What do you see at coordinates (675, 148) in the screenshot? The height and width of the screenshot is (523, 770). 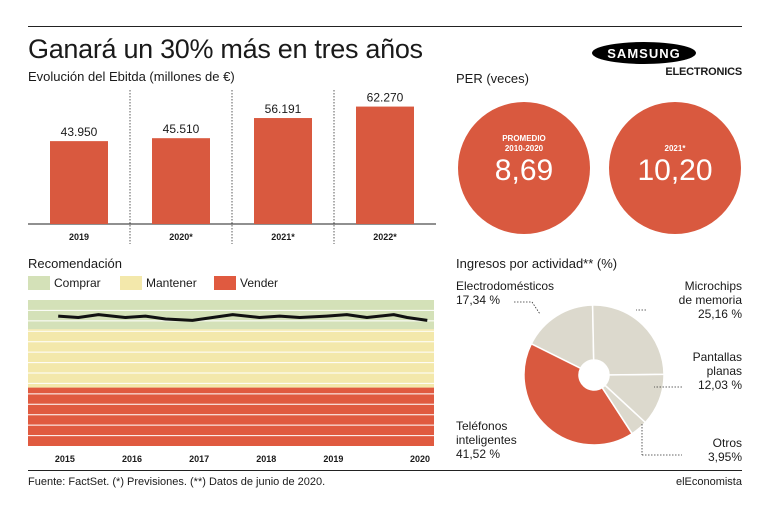 I see `per-circle-2021-label: 2021*` at bounding box center [675, 148].